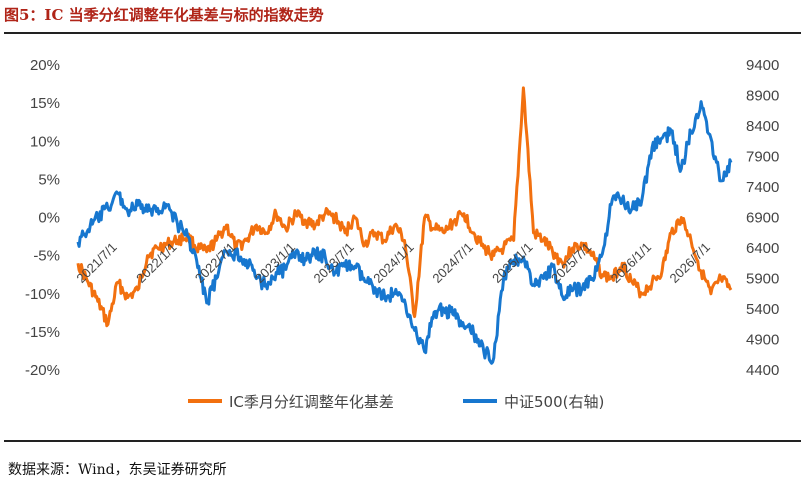 The height and width of the screenshot is (489, 805). What do you see at coordinates (45, 103) in the screenshot?
I see `left-tick-label: 15%` at bounding box center [45, 103].